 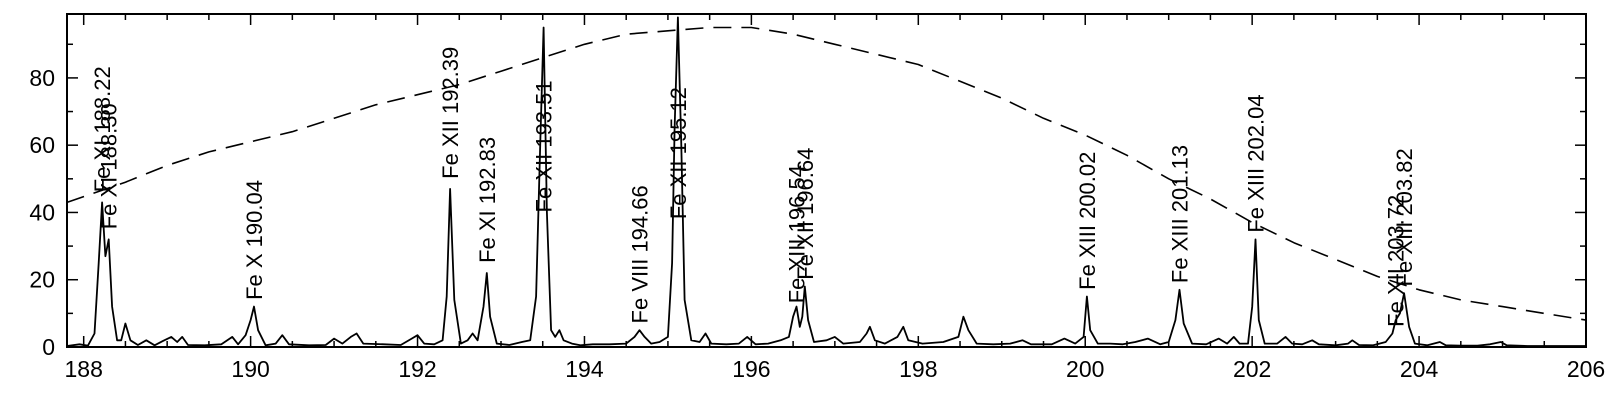 What do you see at coordinates (109, 166) in the screenshot?
I see `spectral-line-label: Fe XI 188.30` at bounding box center [109, 166].